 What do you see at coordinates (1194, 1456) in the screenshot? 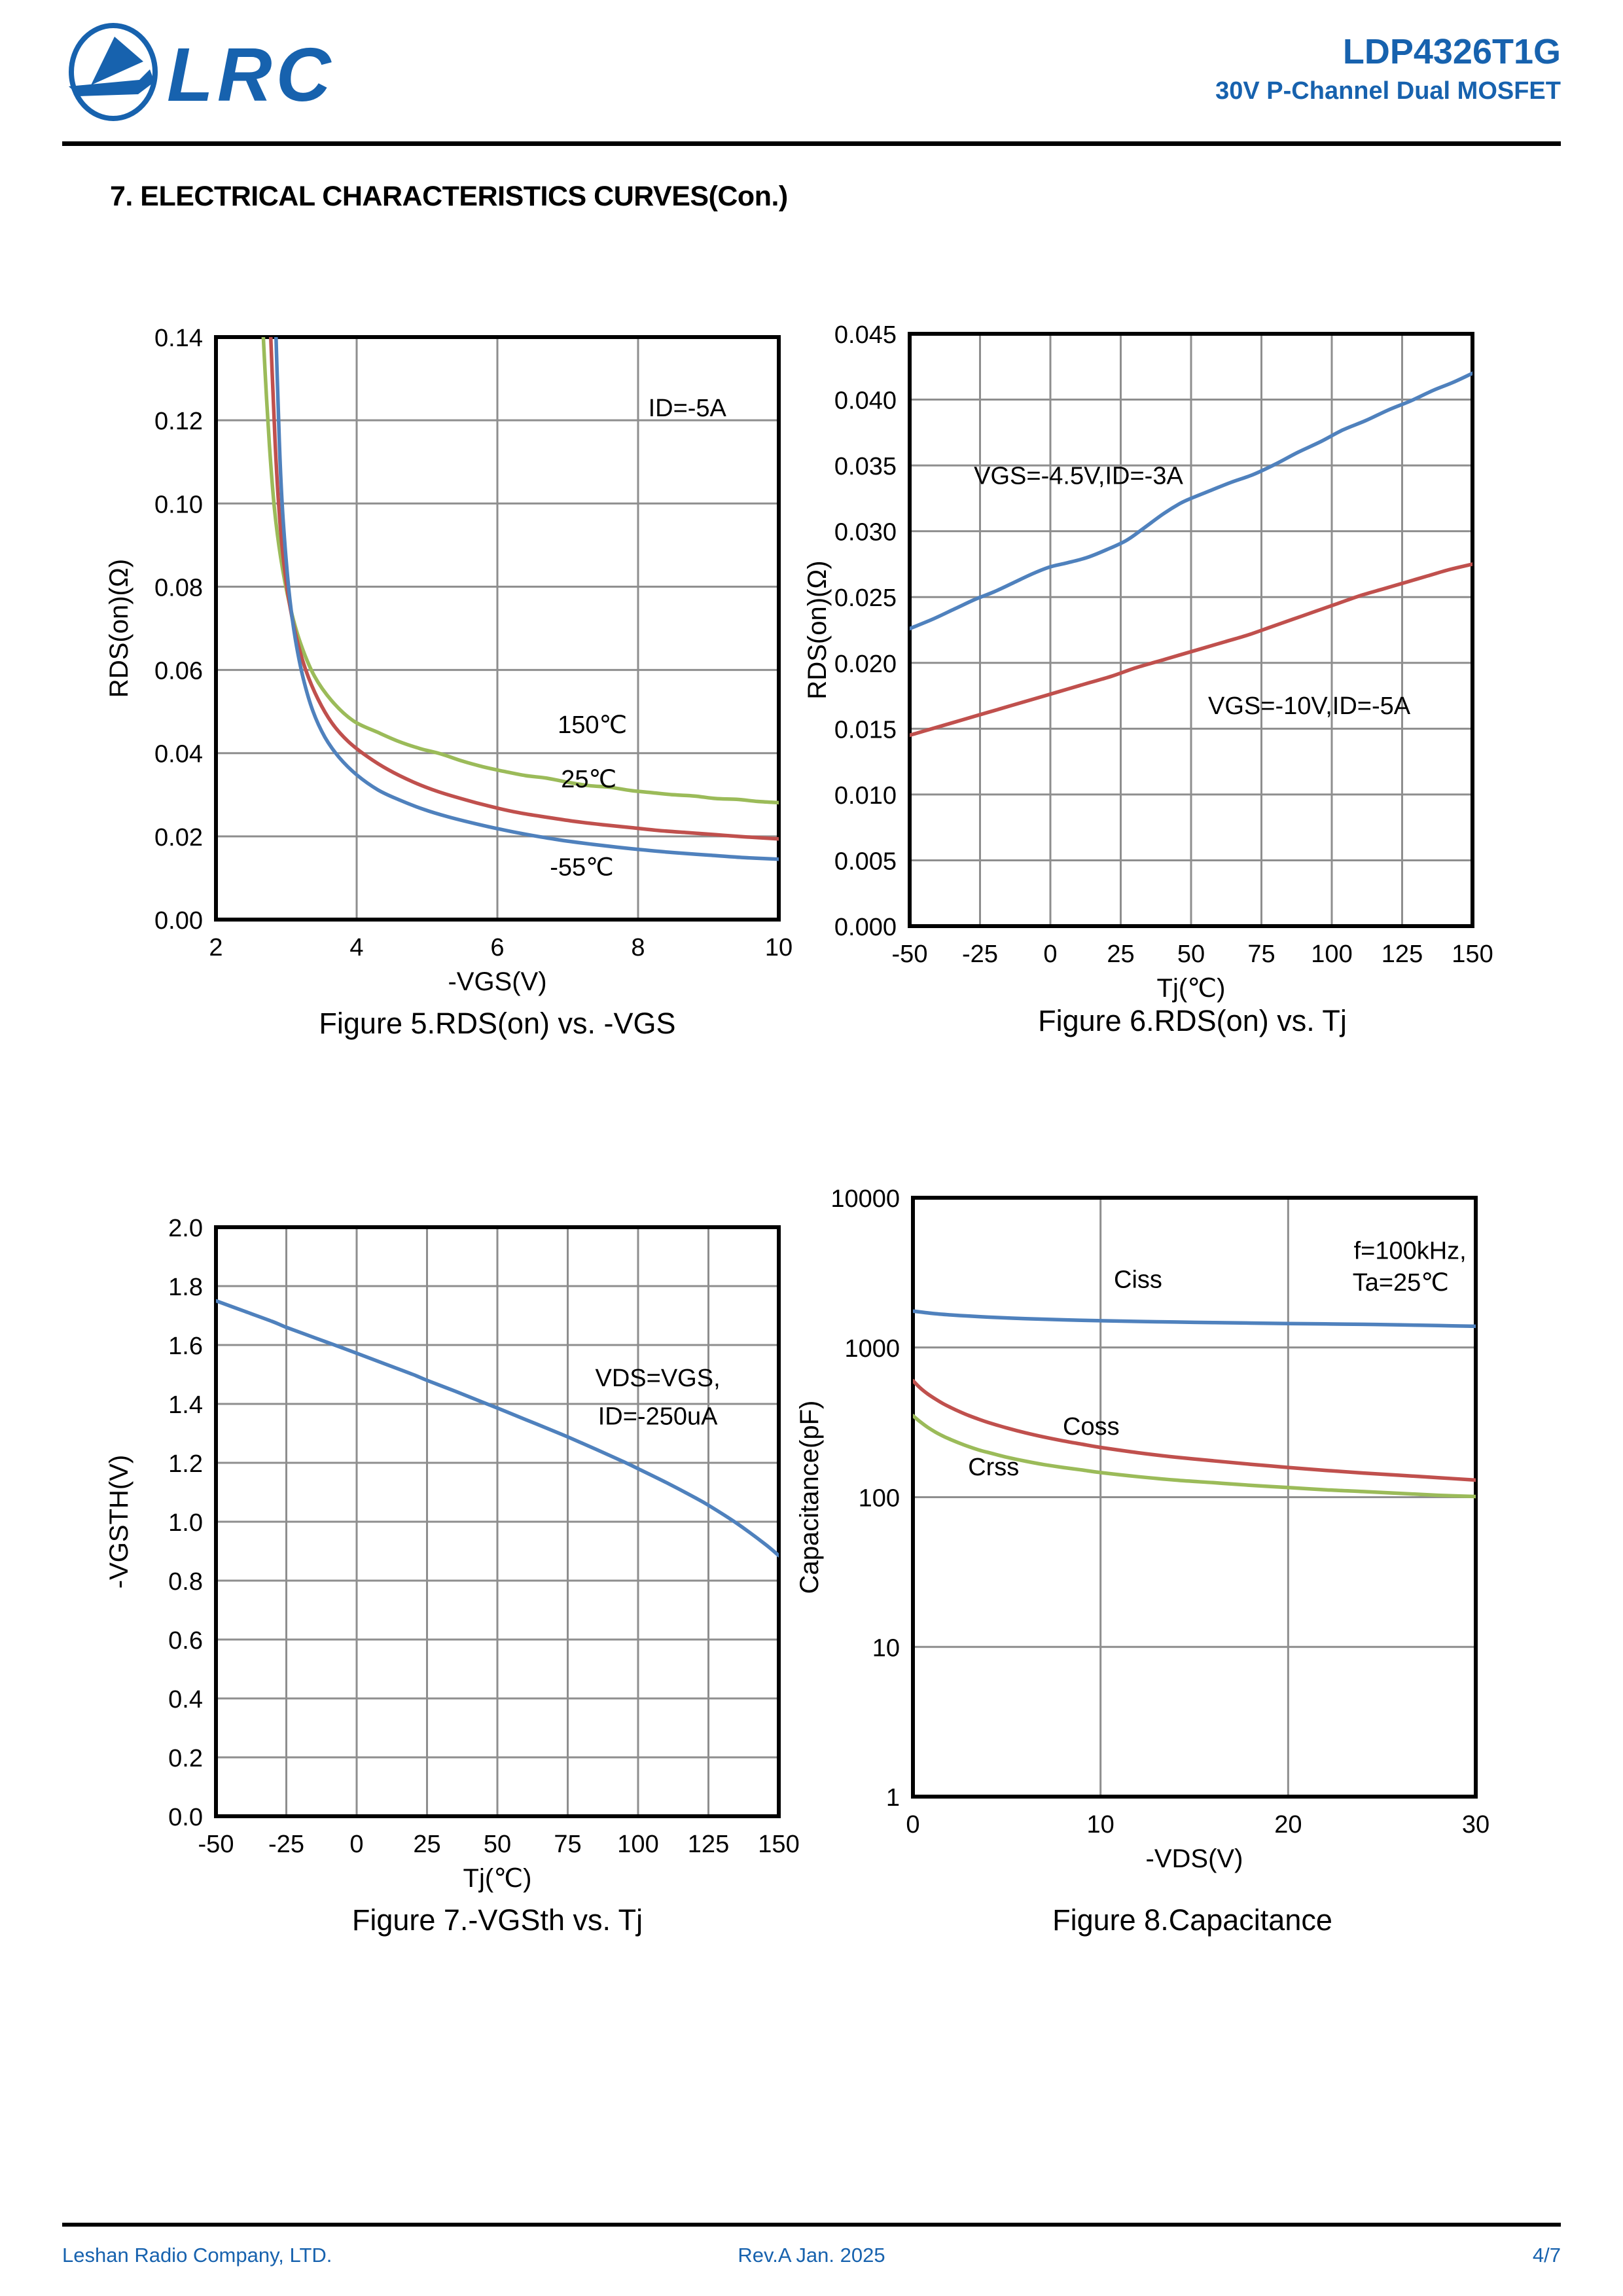
I see `series-Crss` at bounding box center [1194, 1456].